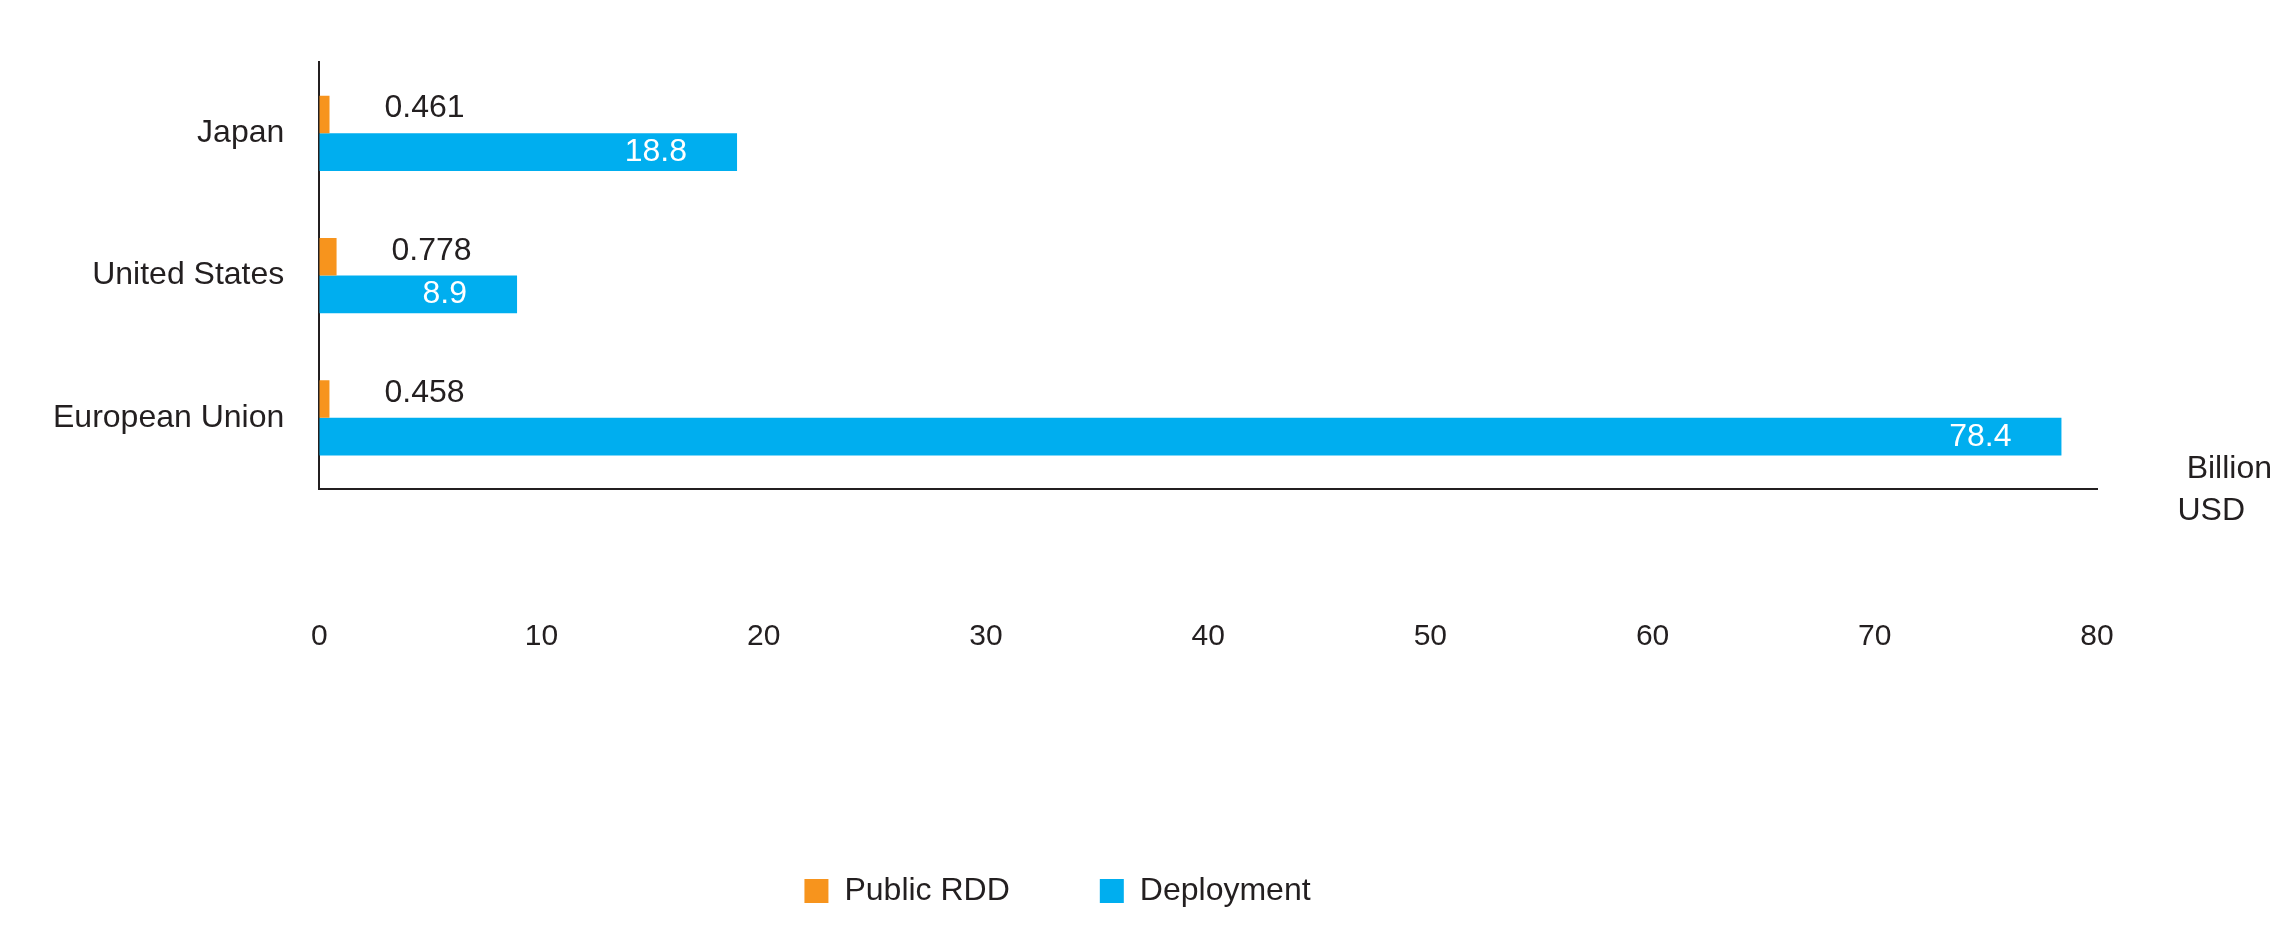  Describe the element at coordinates (424, 390) in the screenshot. I see `data-label: 0.458` at that location.